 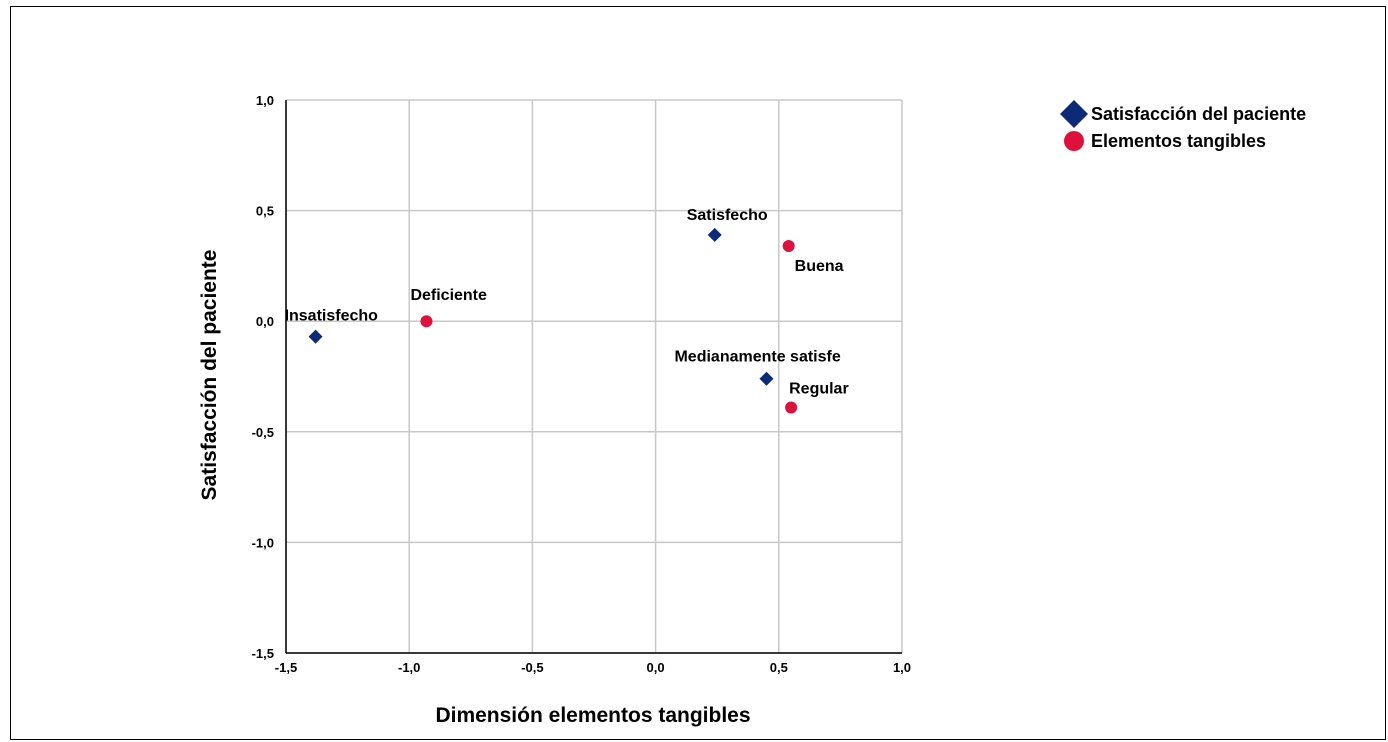 I want to click on legend-circle-marker, so click(x=1074, y=141).